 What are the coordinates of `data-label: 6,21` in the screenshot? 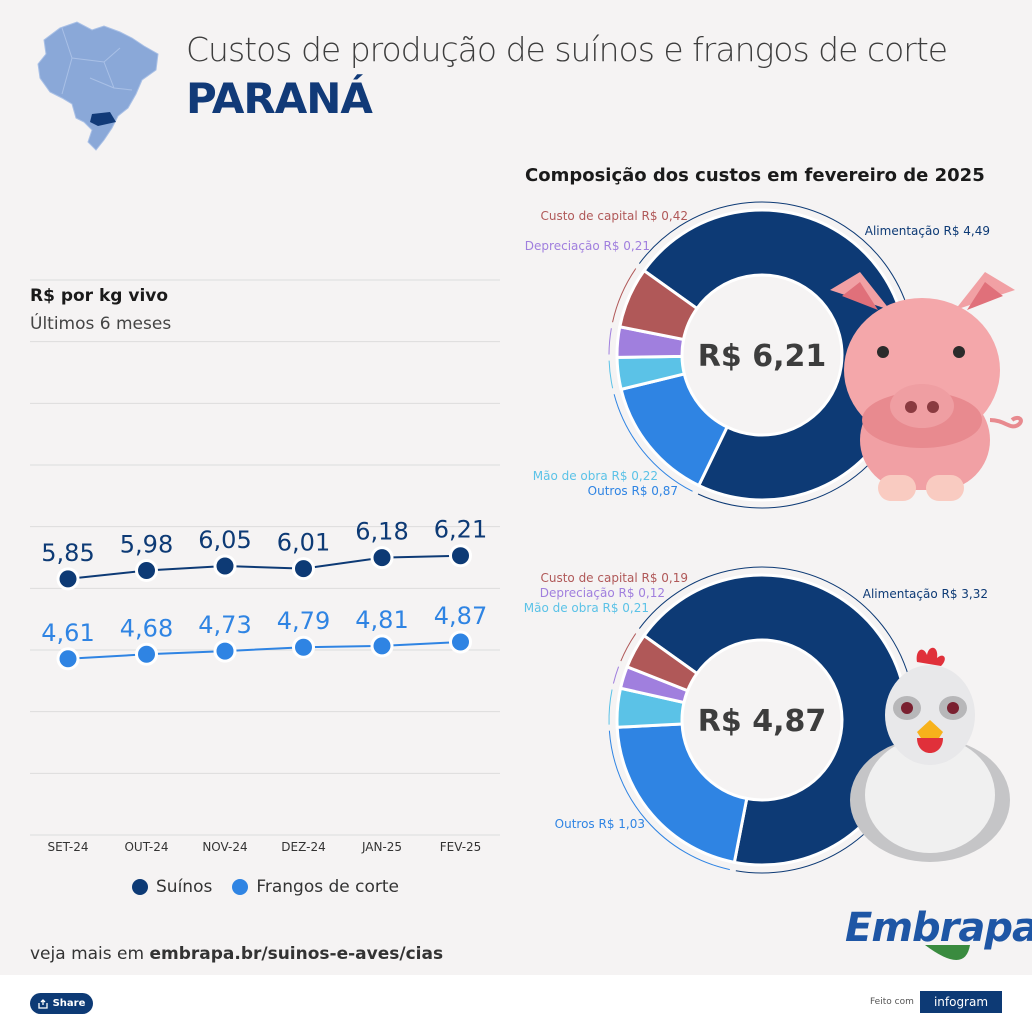 It's located at (460, 530).